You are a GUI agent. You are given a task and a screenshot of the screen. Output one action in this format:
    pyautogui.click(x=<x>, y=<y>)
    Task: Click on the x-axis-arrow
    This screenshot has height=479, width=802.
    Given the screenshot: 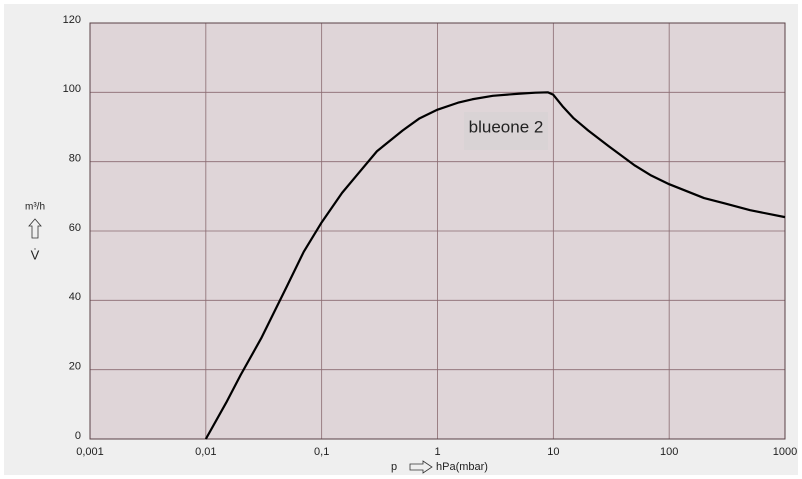 What is the action you would take?
    pyautogui.click(x=421, y=467)
    